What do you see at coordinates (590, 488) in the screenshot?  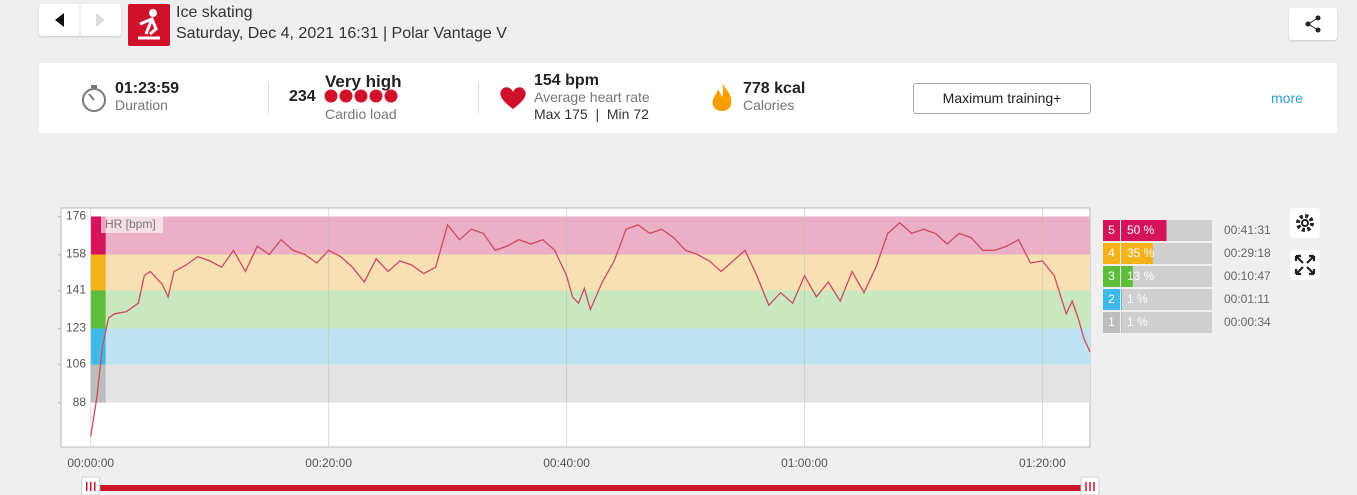 I see `range-track` at bounding box center [590, 488].